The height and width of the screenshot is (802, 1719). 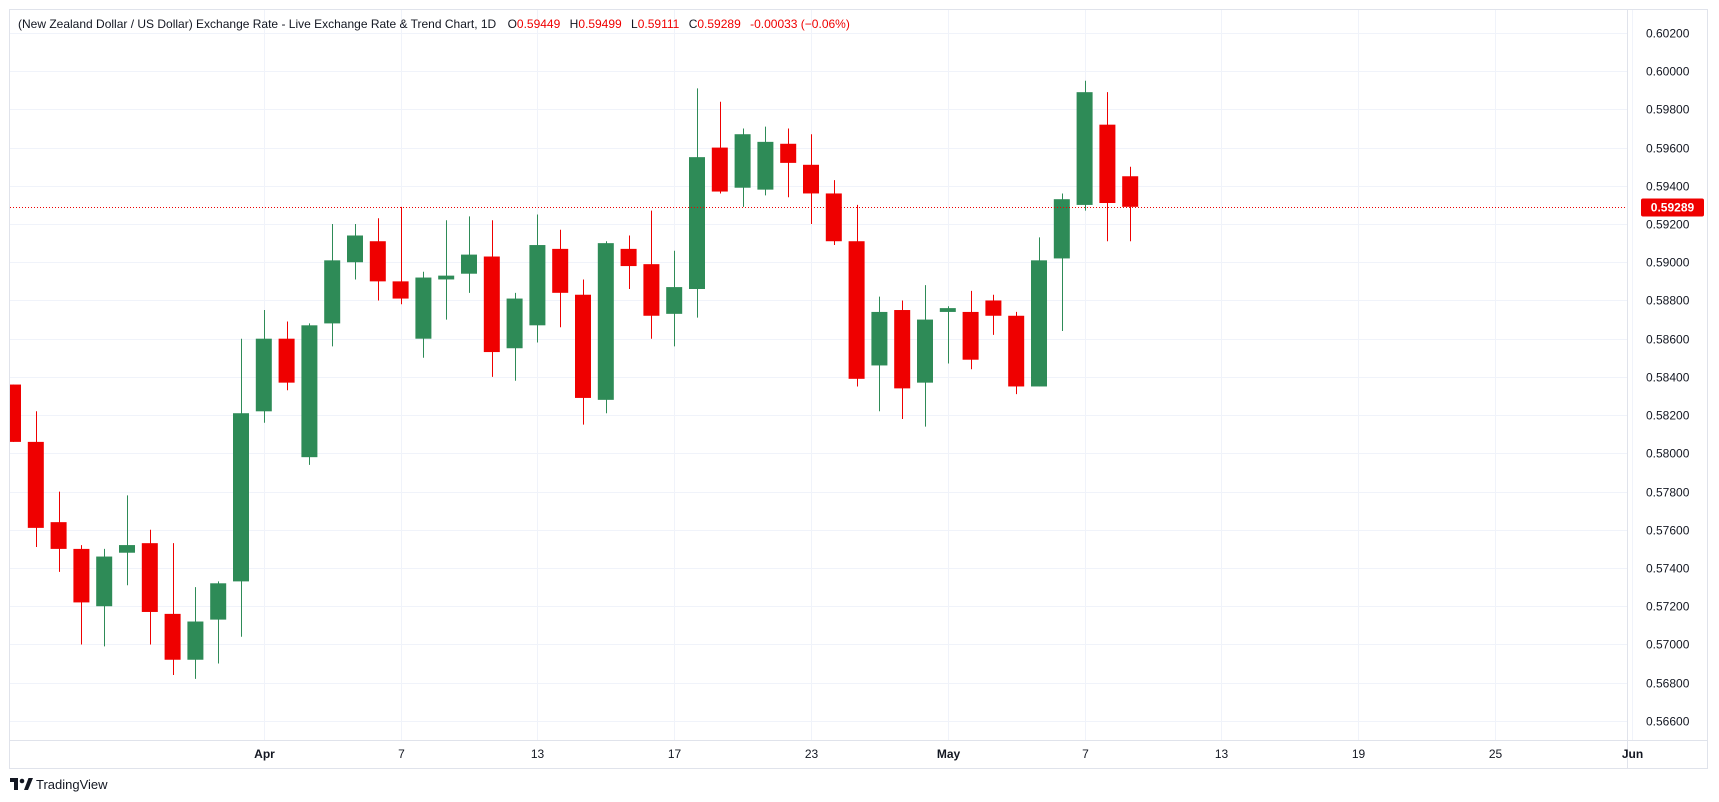 What do you see at coordinates (986, 754) in the screenshot?
I see `time-axis: Apr7131723May7131925Jun5111723Jul` at bounding box center [986, 754].